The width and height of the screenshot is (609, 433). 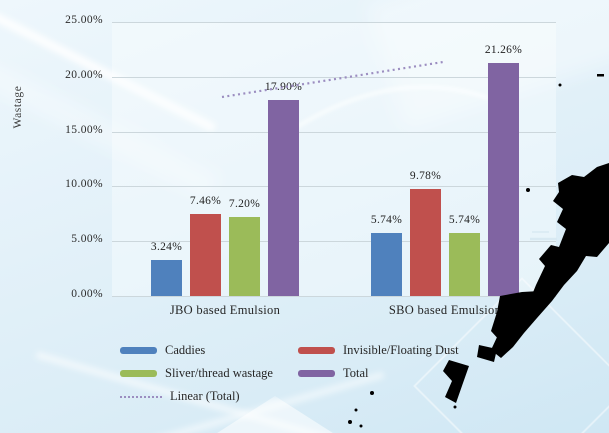 I want to click on legend-label: Invisible/Floating Dust, so click(x=401, y=350).